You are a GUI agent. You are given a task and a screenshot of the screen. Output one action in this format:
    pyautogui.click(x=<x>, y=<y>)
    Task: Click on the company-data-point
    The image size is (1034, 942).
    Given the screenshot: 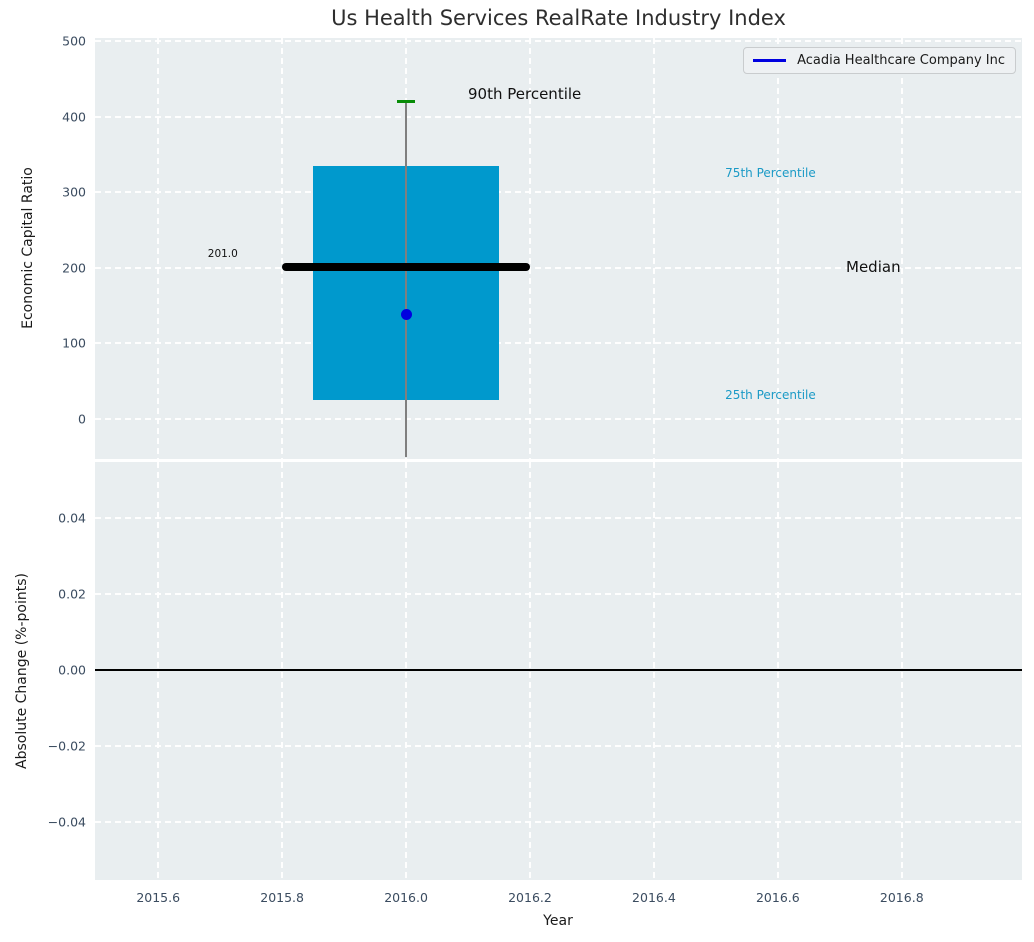 What is the action you would take?
    pyautogui.click(x=406, y=315)
    